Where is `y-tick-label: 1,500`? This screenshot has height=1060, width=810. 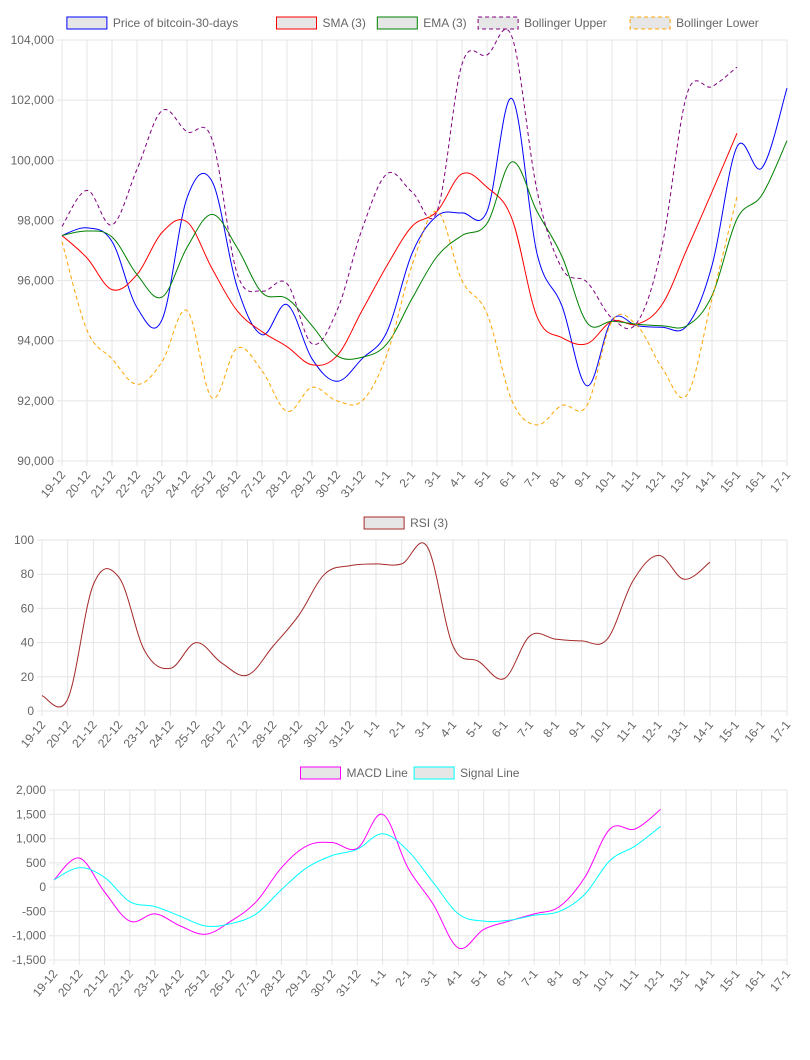
y-tick-label: 1,500 is located at coordinates (31, 814).